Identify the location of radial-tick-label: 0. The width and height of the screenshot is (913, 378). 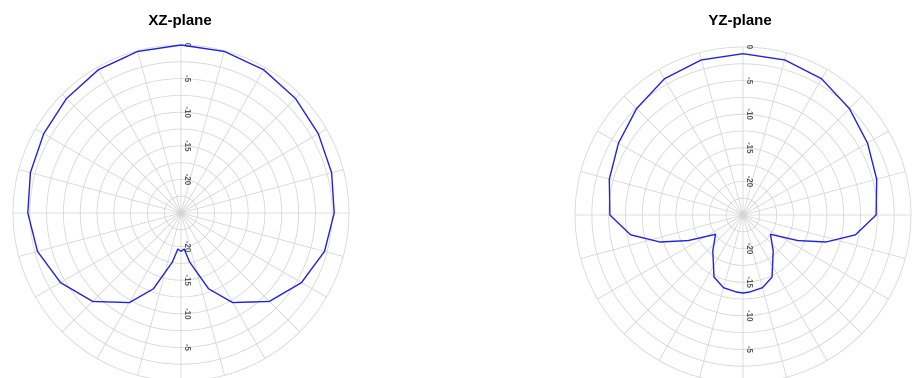
(749, 47).